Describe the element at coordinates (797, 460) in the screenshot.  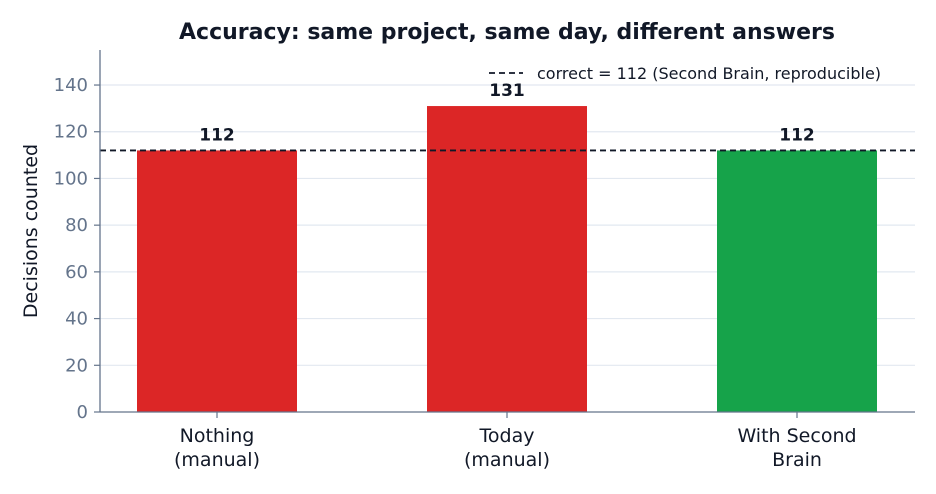
I see `x-tick-label-line: Brain` at that location.